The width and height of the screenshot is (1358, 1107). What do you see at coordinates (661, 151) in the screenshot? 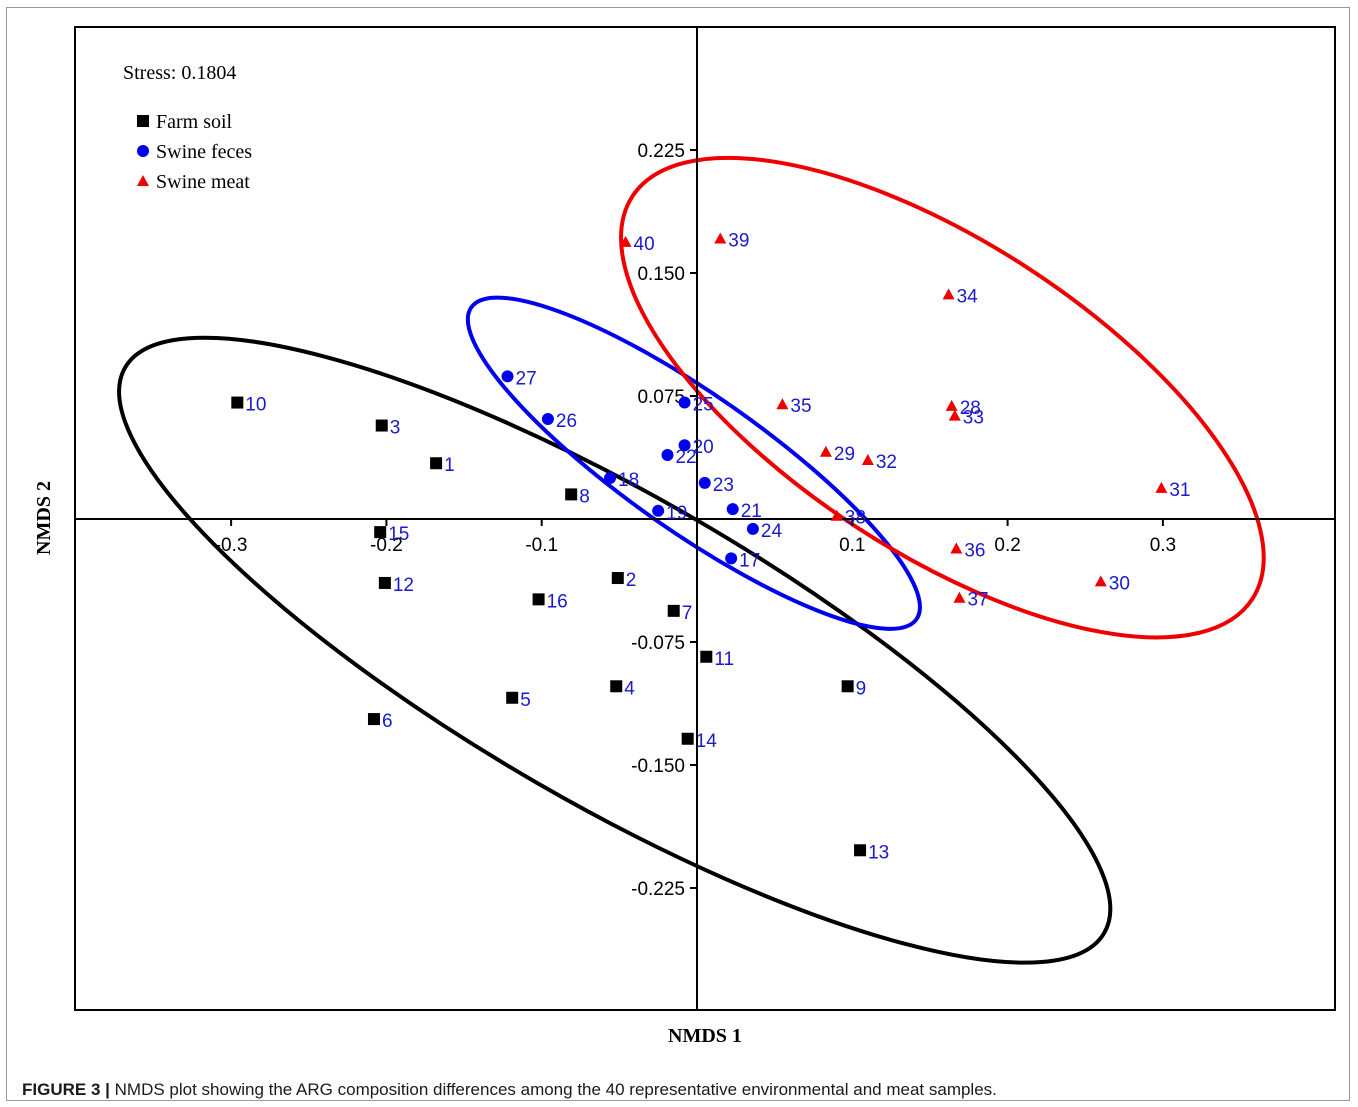
I see `y-tick-label: 0.225` at bounding box center [661, 151].